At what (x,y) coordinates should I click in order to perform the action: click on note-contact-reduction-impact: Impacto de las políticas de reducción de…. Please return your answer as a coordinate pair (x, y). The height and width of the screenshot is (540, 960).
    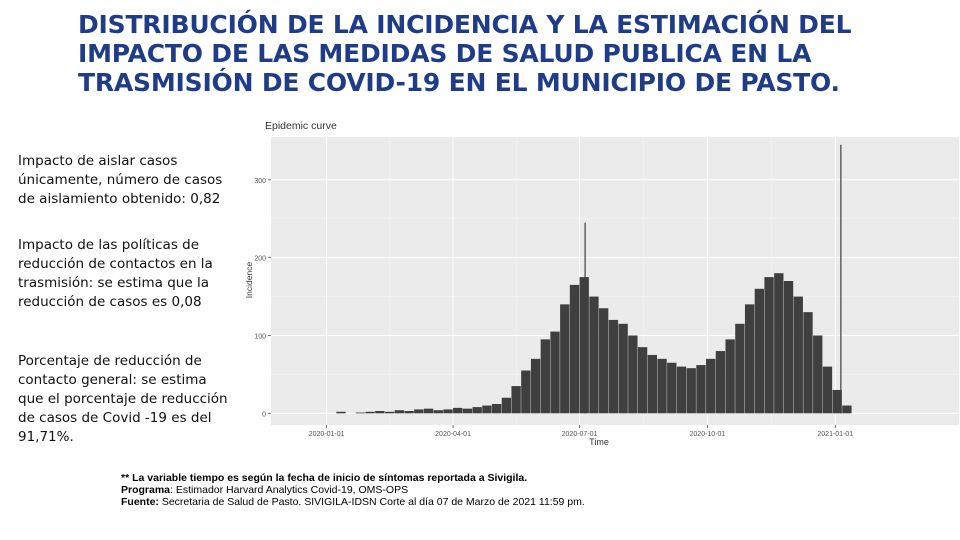
    Looking at the image, I should click on (115, 273).